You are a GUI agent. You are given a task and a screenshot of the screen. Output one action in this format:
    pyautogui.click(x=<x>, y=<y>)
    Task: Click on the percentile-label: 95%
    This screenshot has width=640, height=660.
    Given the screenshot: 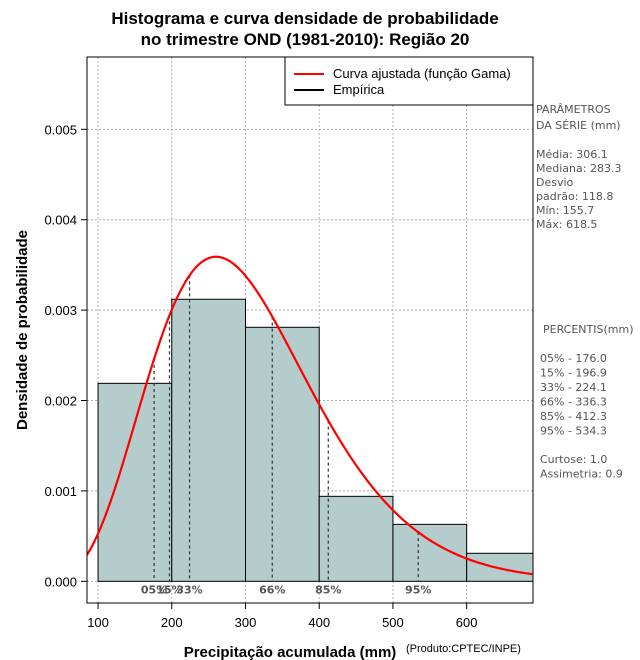 What is the action you would take?
    pyautogui.click(x=418, y=589)
    